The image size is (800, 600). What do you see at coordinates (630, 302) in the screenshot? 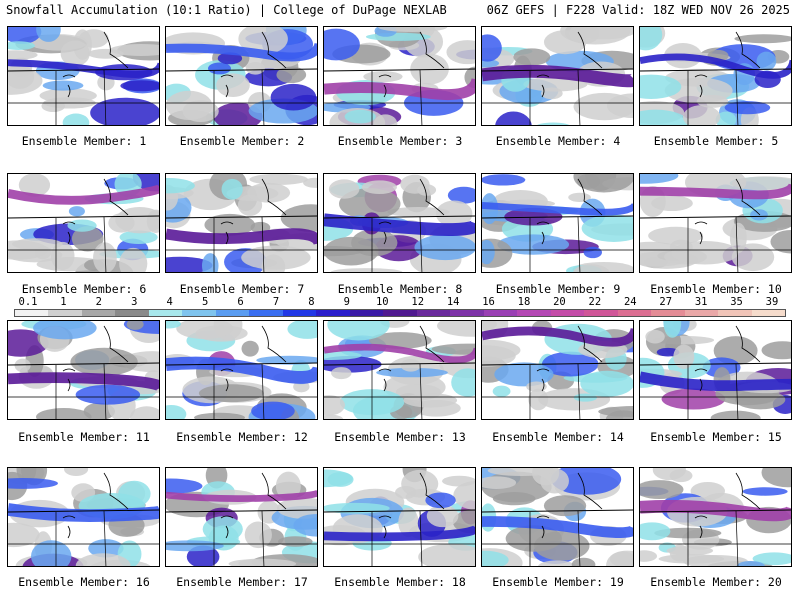
I see `colorbar-tick-label: 24` at bounding box center [630, 302].